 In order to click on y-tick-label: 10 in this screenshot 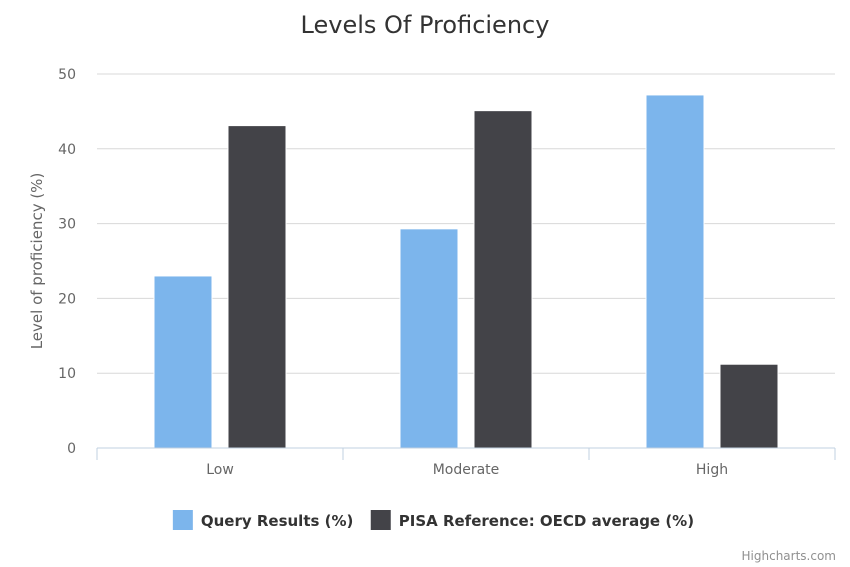, I will do `click(67, 374)`.